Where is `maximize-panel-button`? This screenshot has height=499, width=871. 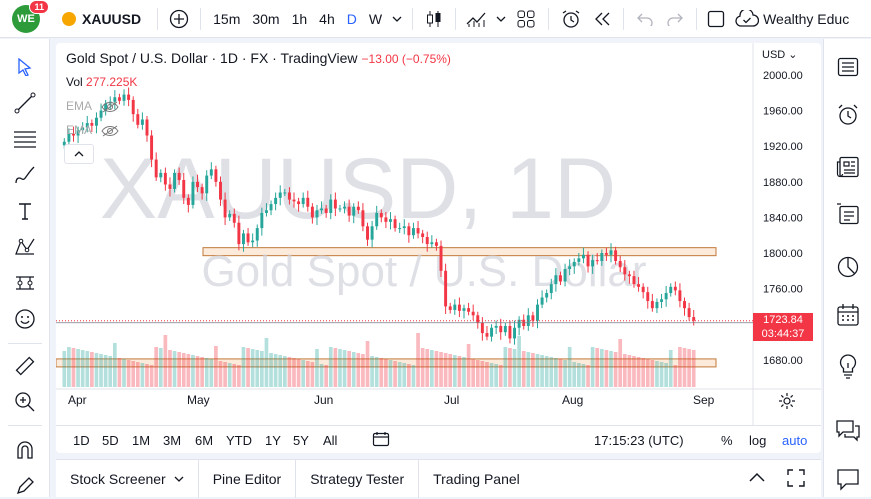
maximize-panel-button is located at coordinates (796, 479).